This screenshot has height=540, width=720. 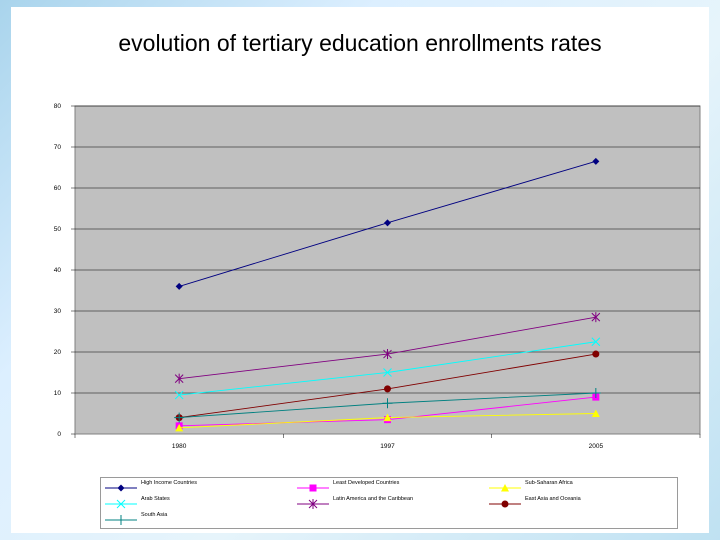 What do you see at coordinates (169, 483) in the screenshot?
I see `legend-label: High Income Countries` at bounding box center [169, 483].